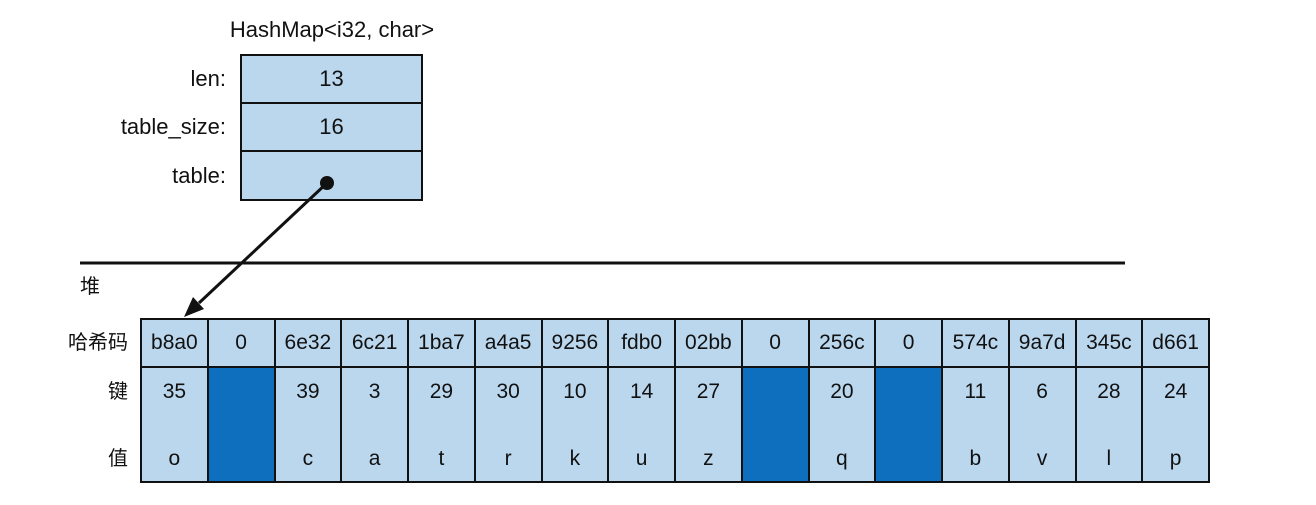 Image resolution: width=1316 pixels, height=505 pixels. I want to click on bucket-value: b, so click(975, 458).